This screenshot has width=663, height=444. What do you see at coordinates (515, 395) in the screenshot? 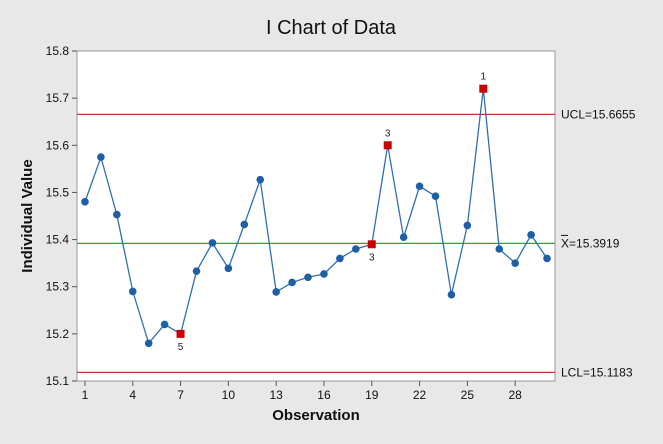
I see `x-tick-label: 28` at bounding box center [515, 395].